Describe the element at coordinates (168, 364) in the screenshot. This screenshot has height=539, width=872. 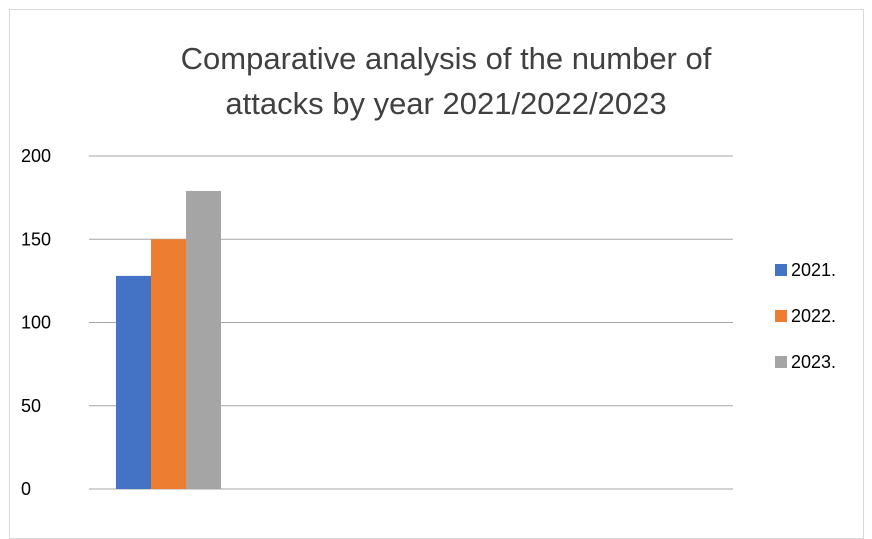
I see `bar-2022` at that location.